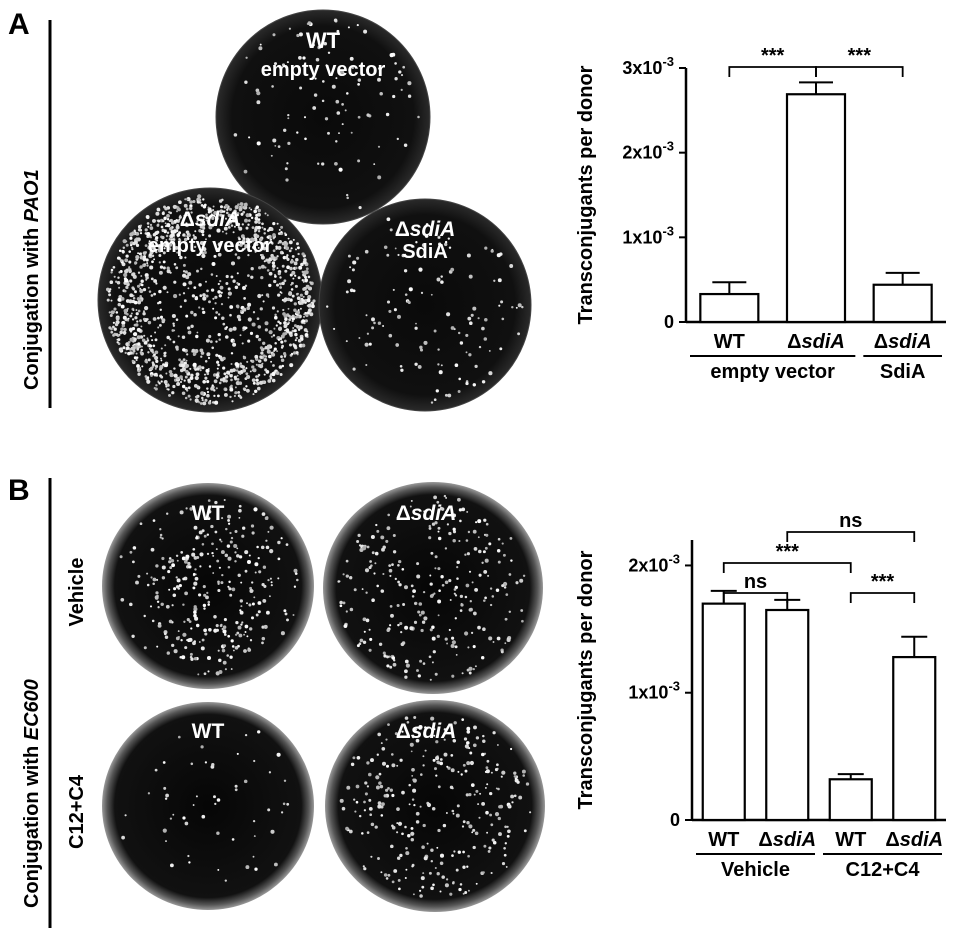 The width and height of the screenshot is (954, 936). What do you see at coordinates (883, 870) in the screenshot?
I see `group-label: C12+C4` at bounding box center [883, 870].